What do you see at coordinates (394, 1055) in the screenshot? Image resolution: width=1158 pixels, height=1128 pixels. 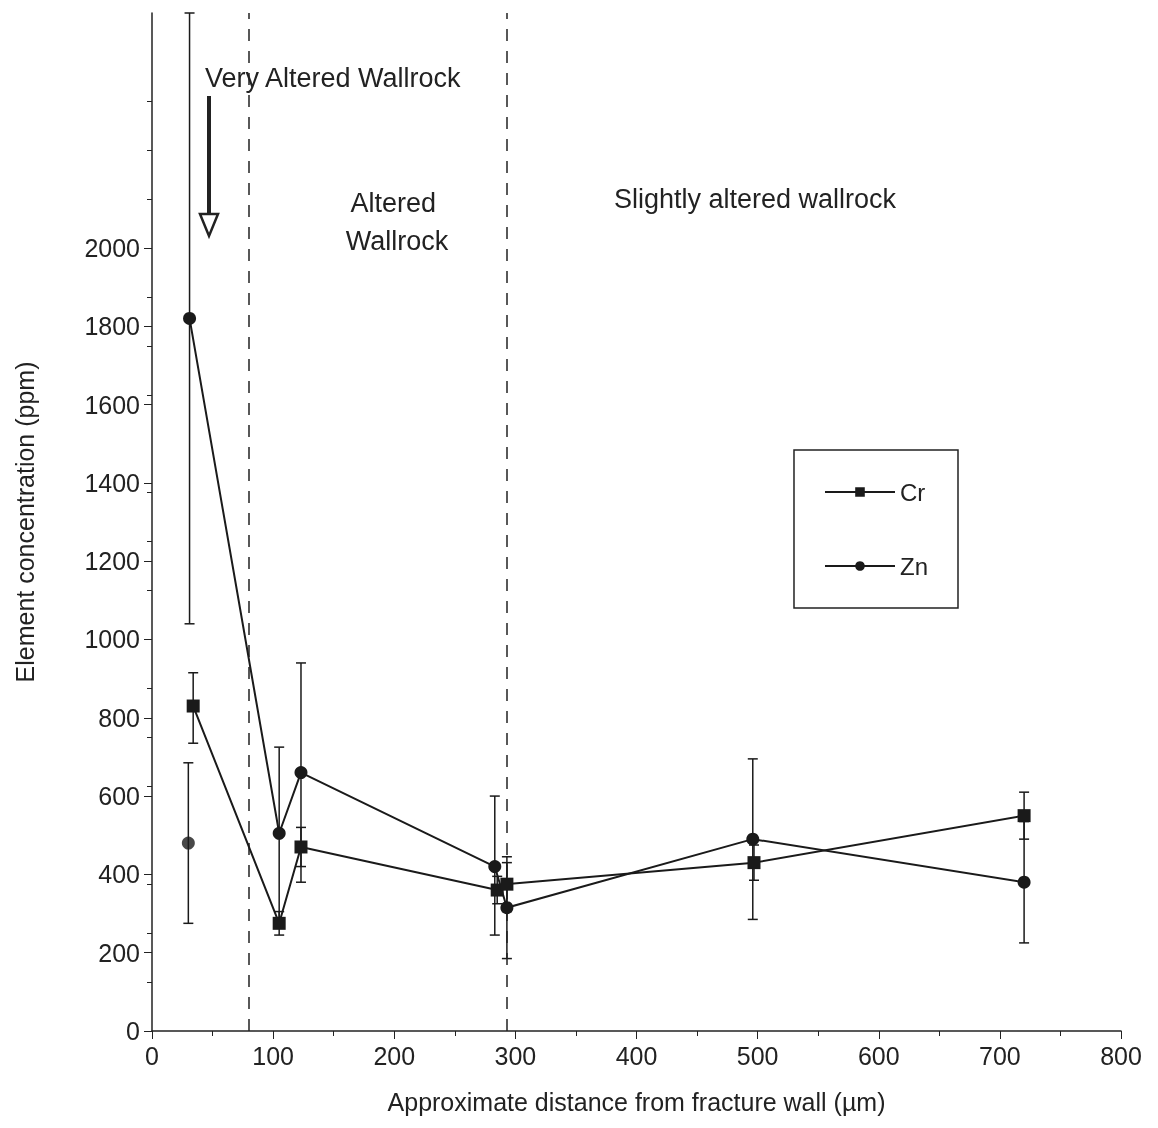 I see `x-tick-label: 200` at bounding box center [394, 1055].